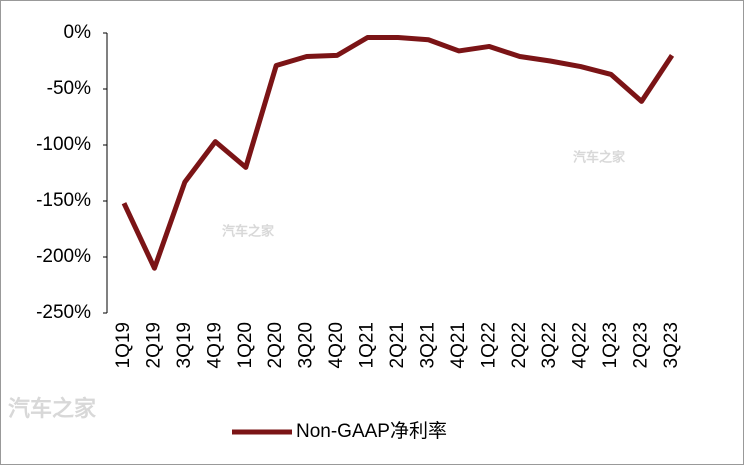 This screenshot has height=465, width=744. I want to click on y-tick-label: 0%, so click(78, 32).